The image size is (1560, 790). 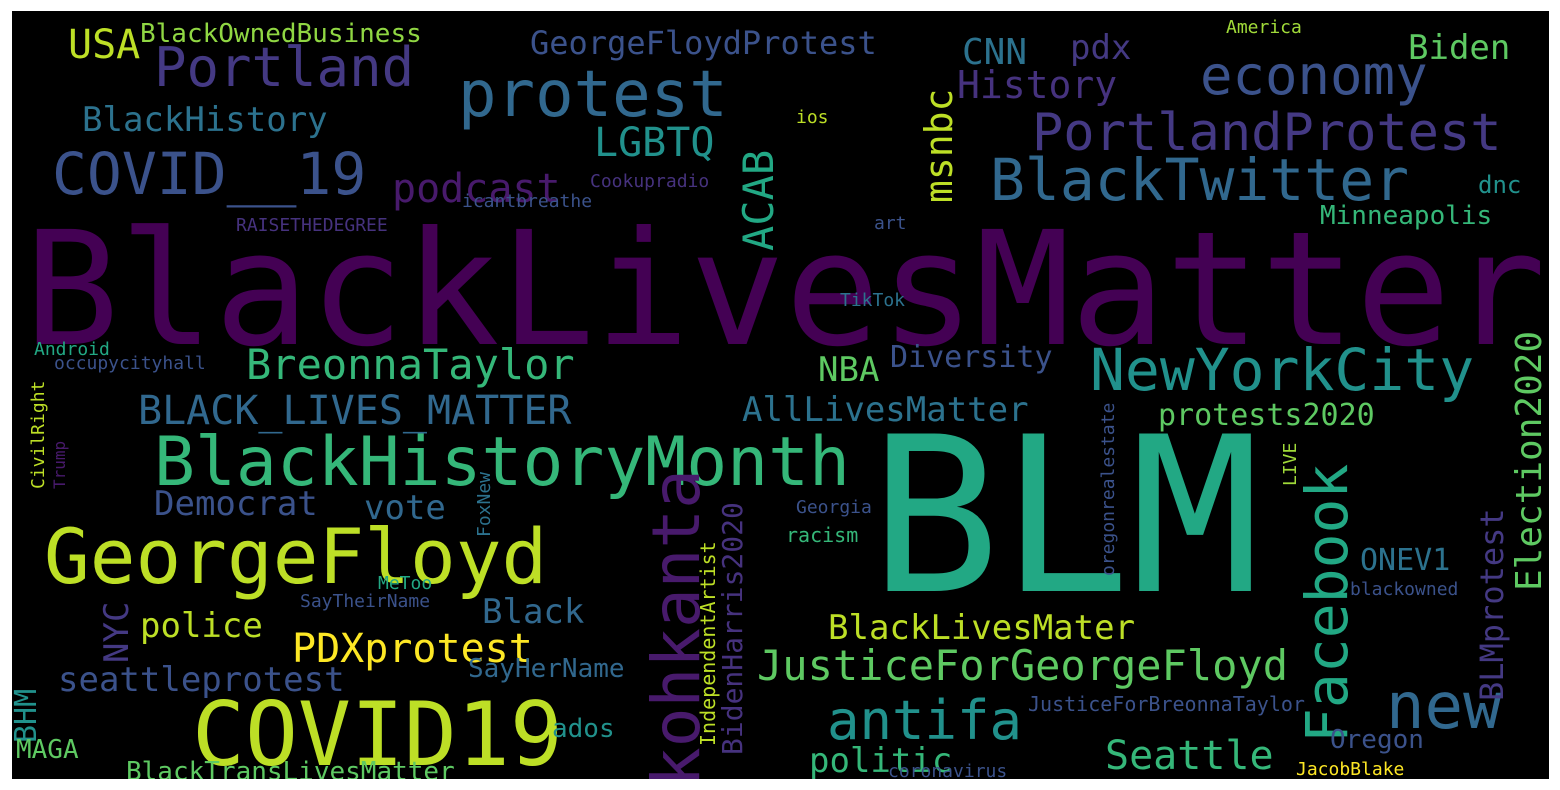 I want to click on word-election2020: Election2020, so click(x=1529, y=460).